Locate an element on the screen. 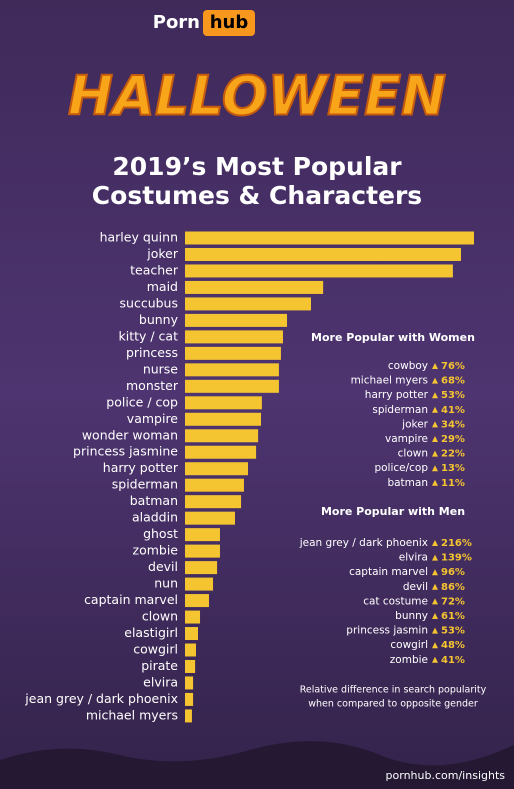 Image resolution: width=514 pixels, height=789 pixels. category-label: nun is located at coordinates (166, 583).